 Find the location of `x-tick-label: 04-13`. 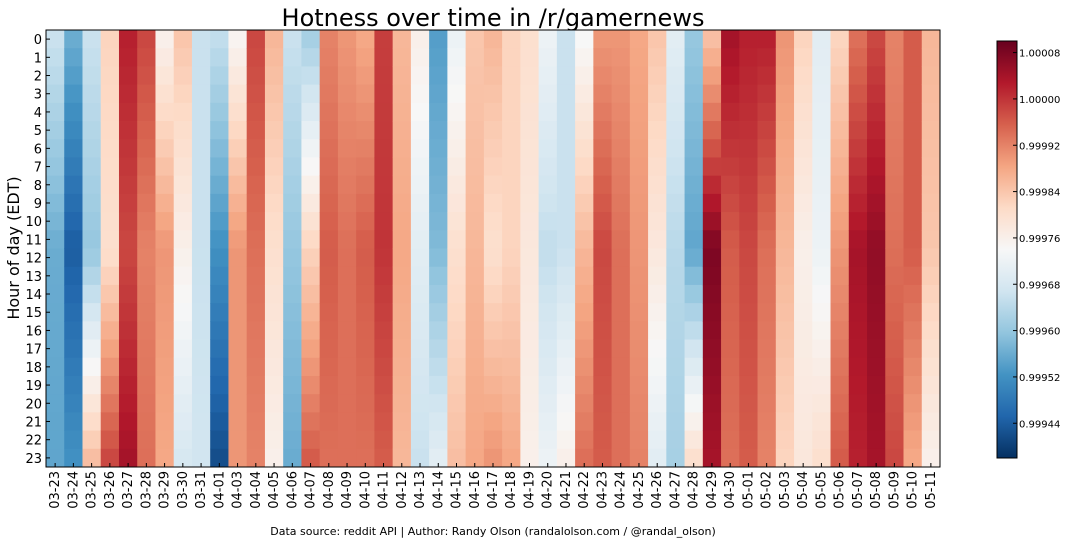

x-tick-label: 04-13 is located at coordinates (420, 490).